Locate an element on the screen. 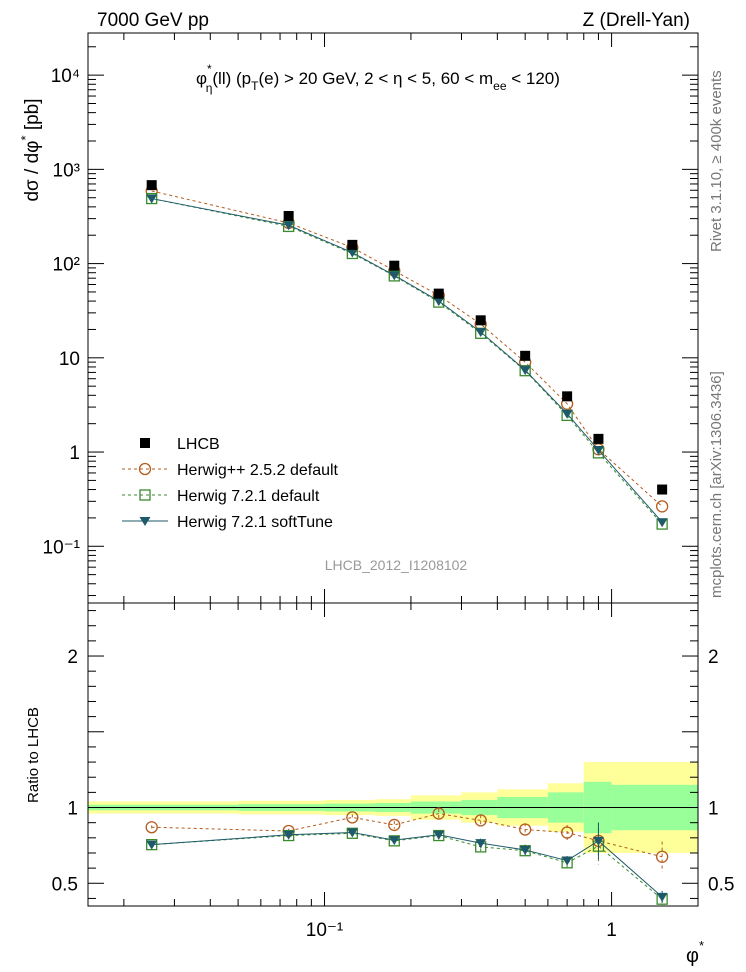 Image resolution: width=746 pixels, height=972 pixels. ratio-point-herwig-7-2-1-default is located at coordinates (394, 841).